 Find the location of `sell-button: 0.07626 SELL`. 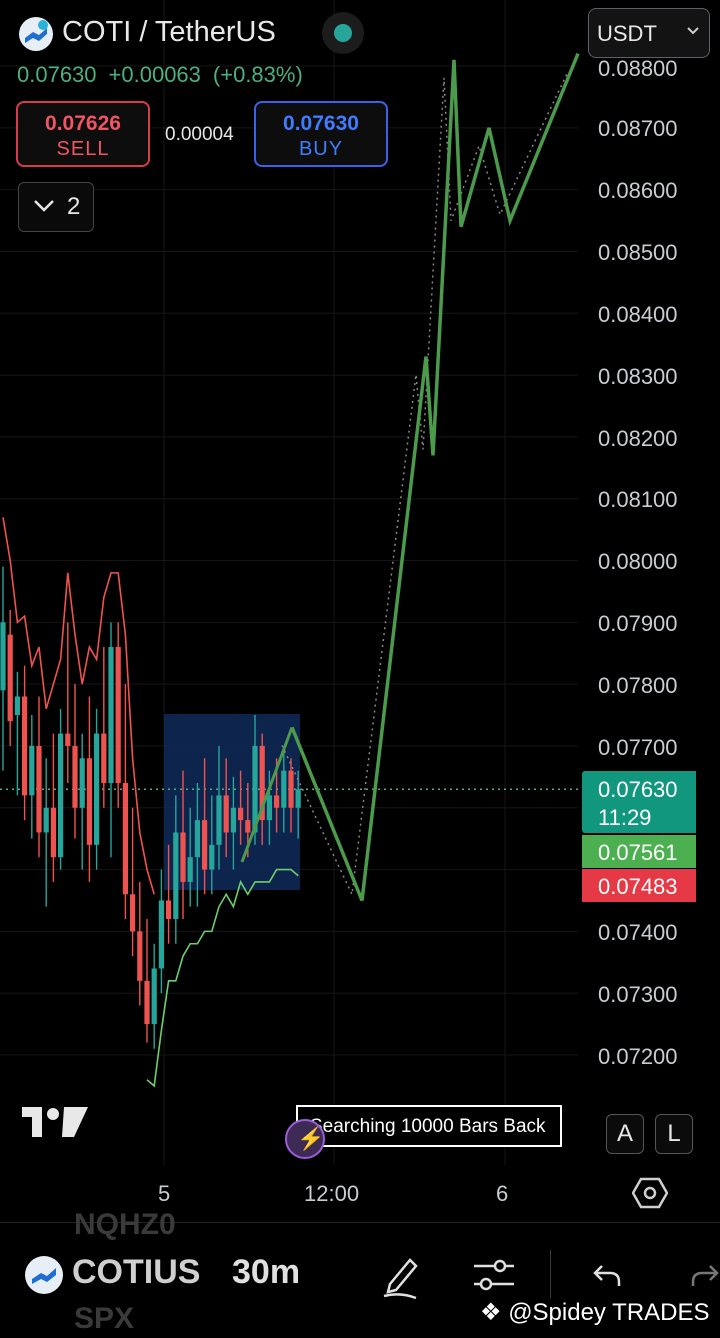

sell-button: 0.07626 SELL is located at coordinates (83, 134).